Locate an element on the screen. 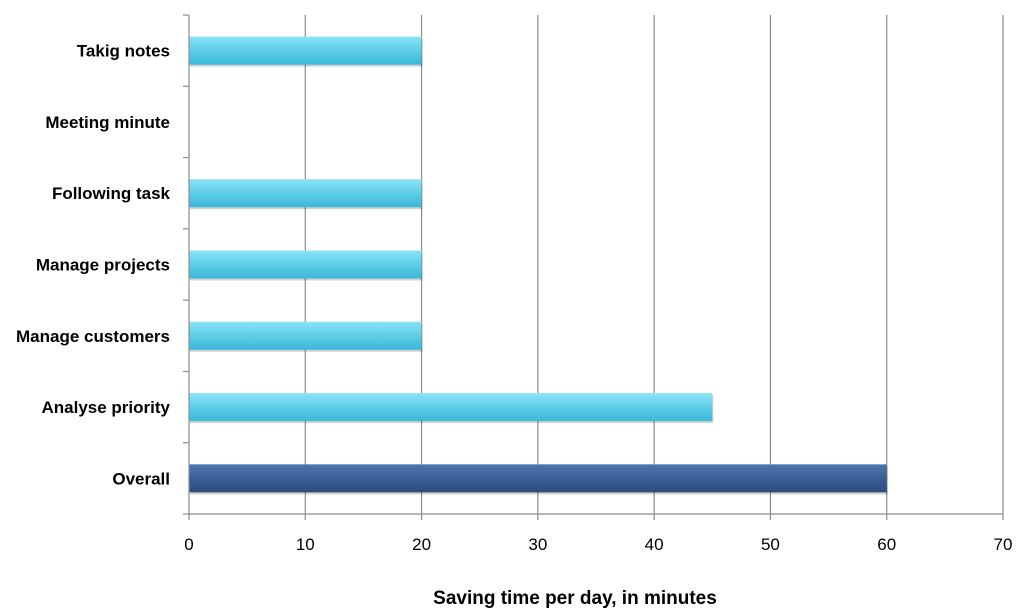 Image resolution: width=1019 pixels, height=613 pixels. category-label: Analyse priority is located at coordinates (106, 407).